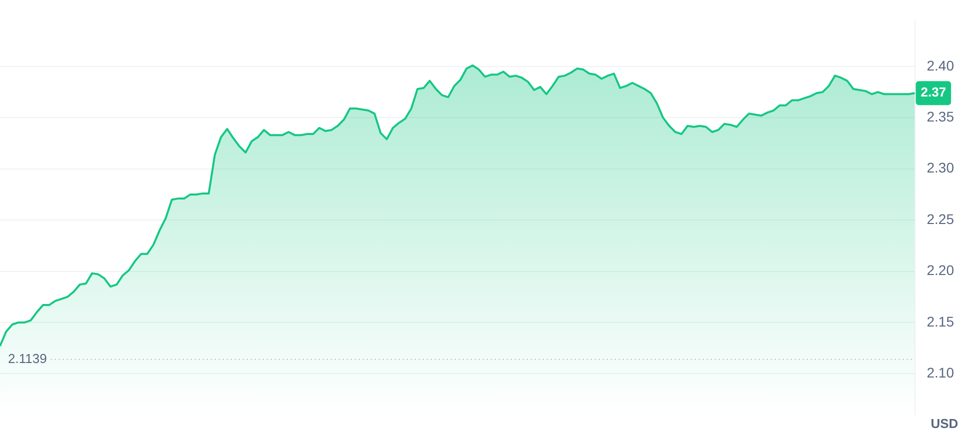  What do you see at coordinates (940, 65) in the screenshot?
I see `y-tick-label: 2.40` at bounding box center [940, 65].